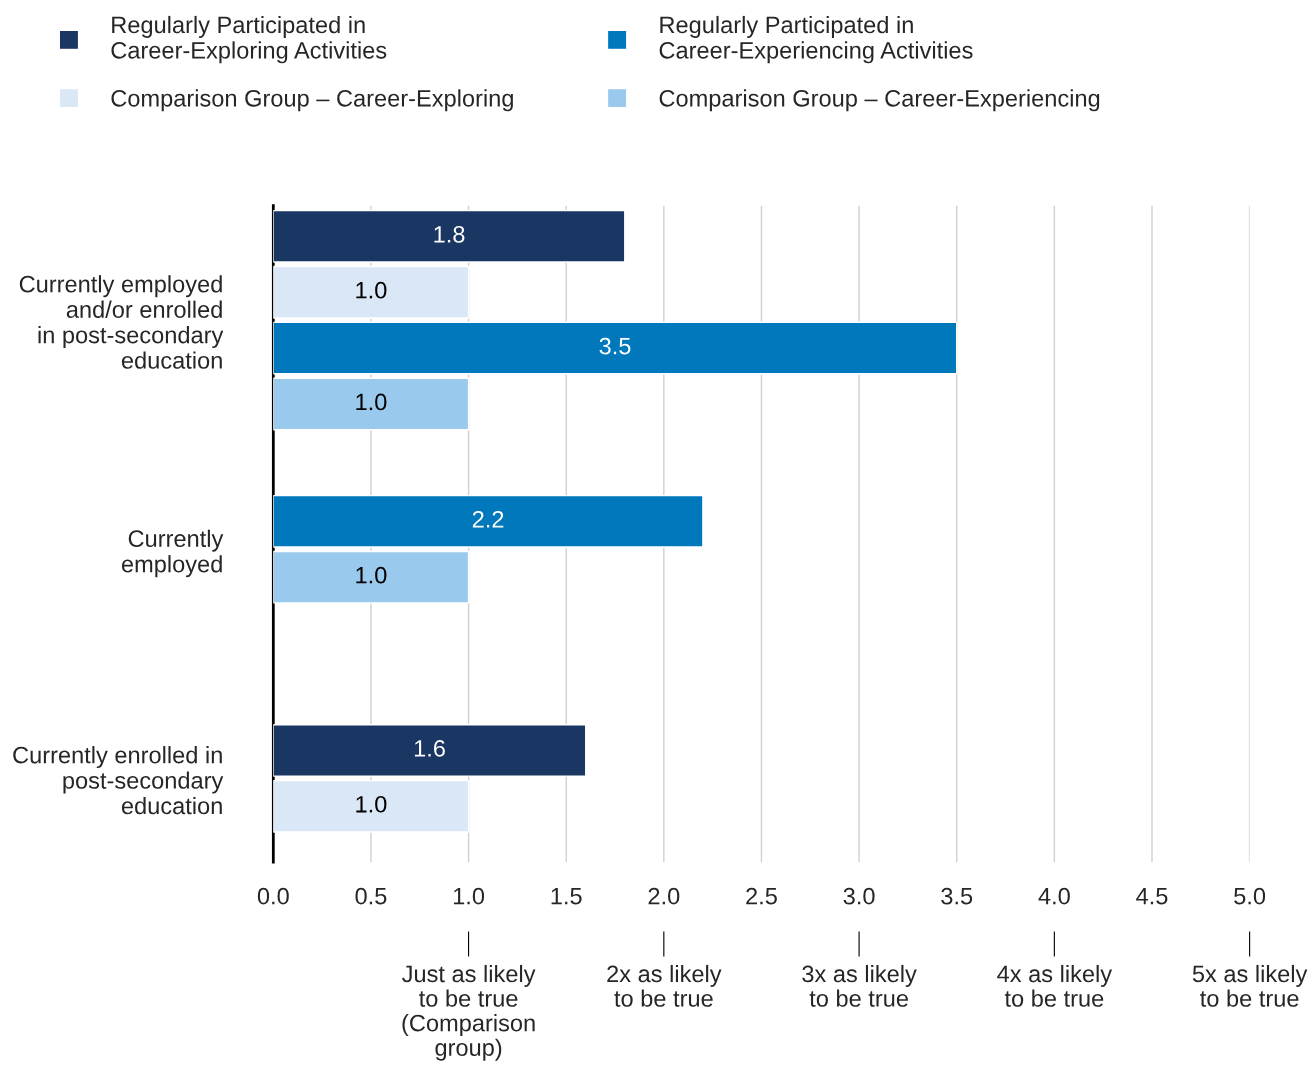  What do you see at coordinates (1055, 985) in the screenshot?
I see `x2-tick-label: 4x as likely to be true` at bounding box center [1055, 985].